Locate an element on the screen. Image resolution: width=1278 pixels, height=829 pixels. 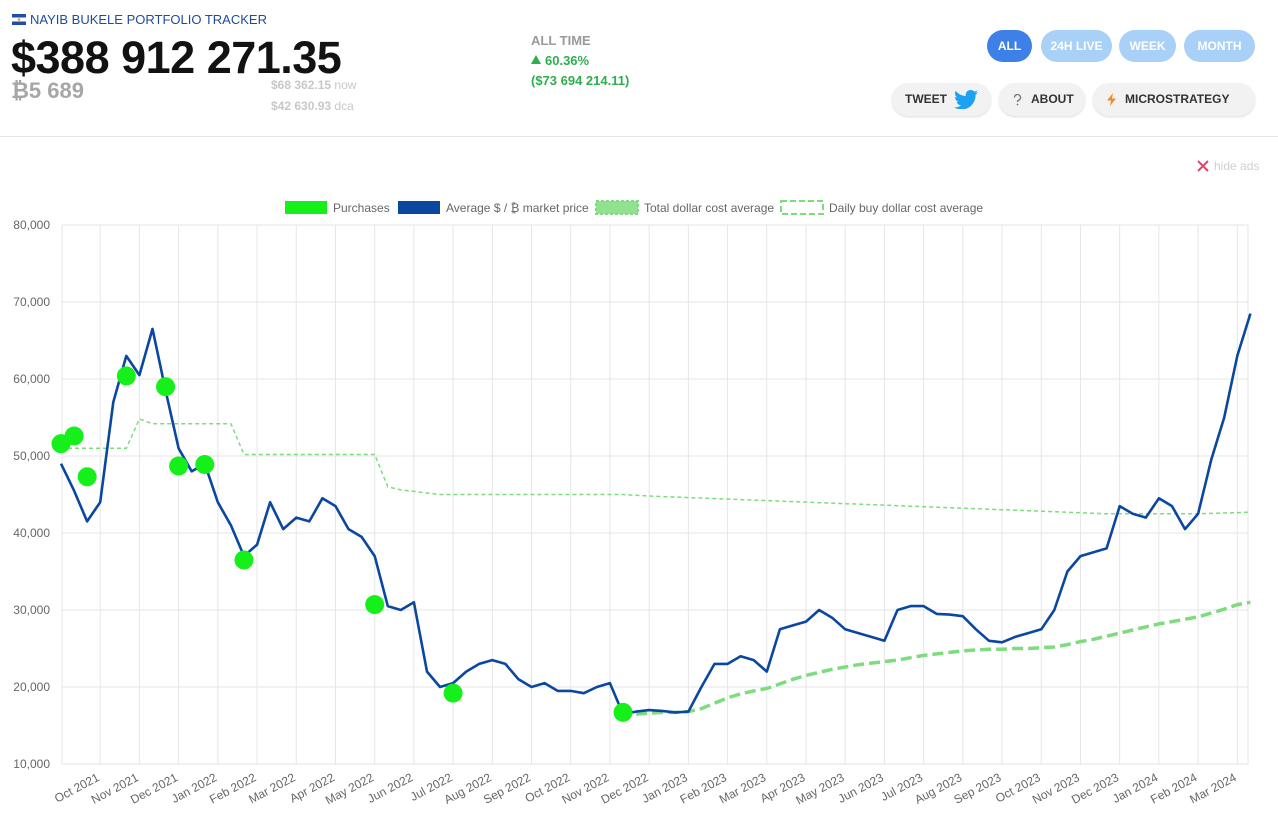
period-label: ALL TIME is located at coordinates (561, 40).